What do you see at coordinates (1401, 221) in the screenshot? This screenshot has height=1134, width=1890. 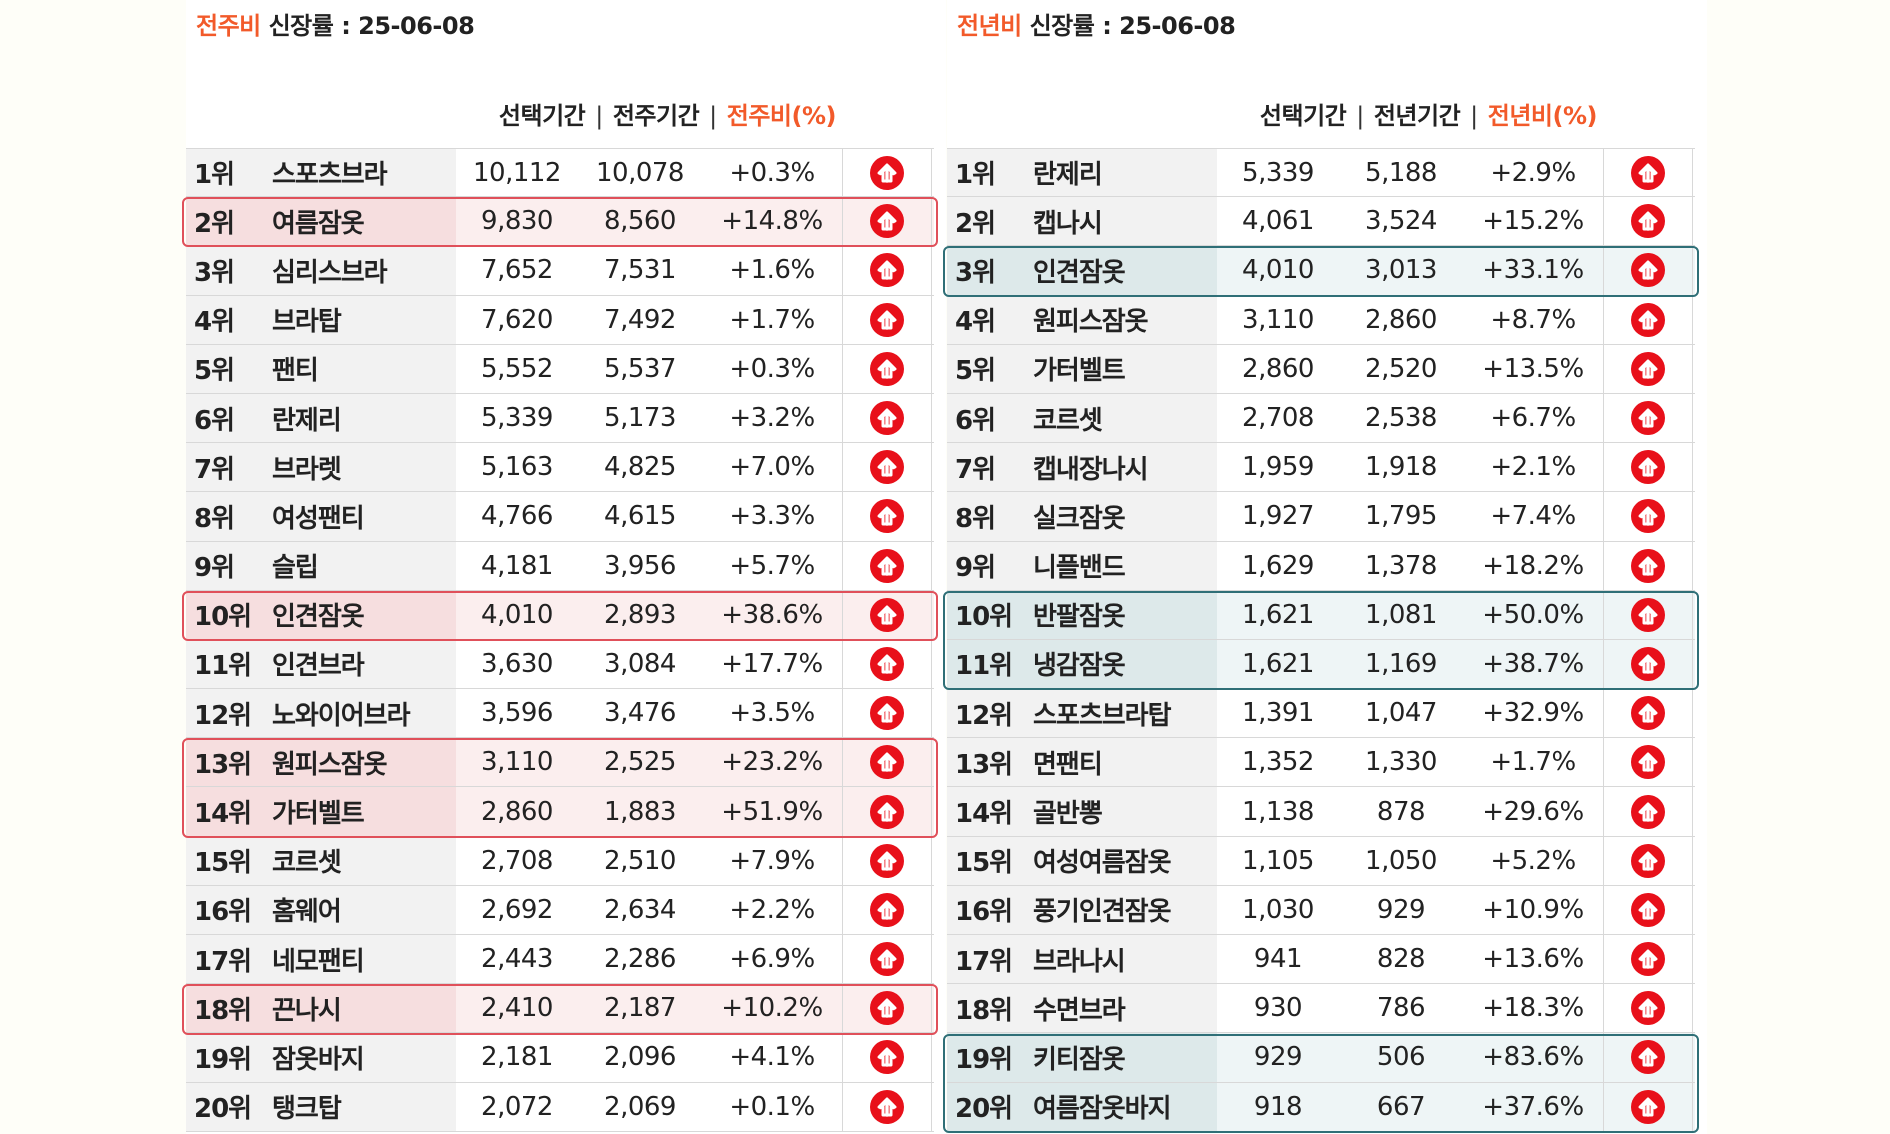 I see `previous-period-cell: 3,524` at bounding box center [1401, 221].